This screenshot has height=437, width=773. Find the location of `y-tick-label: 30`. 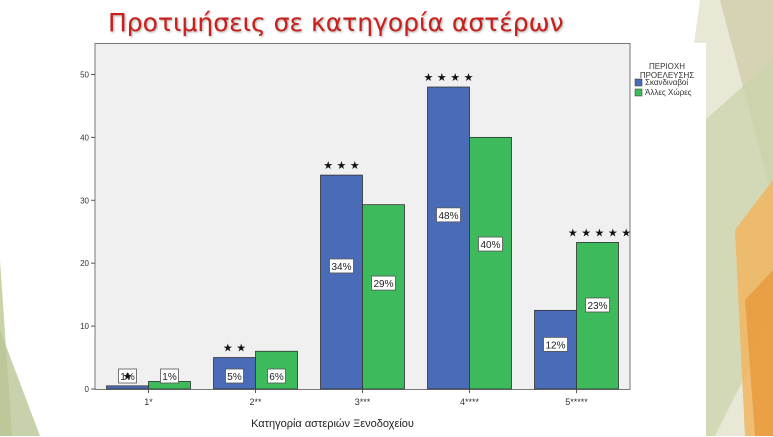

y-tick-label: 30 is located at coordinates (84, 200).